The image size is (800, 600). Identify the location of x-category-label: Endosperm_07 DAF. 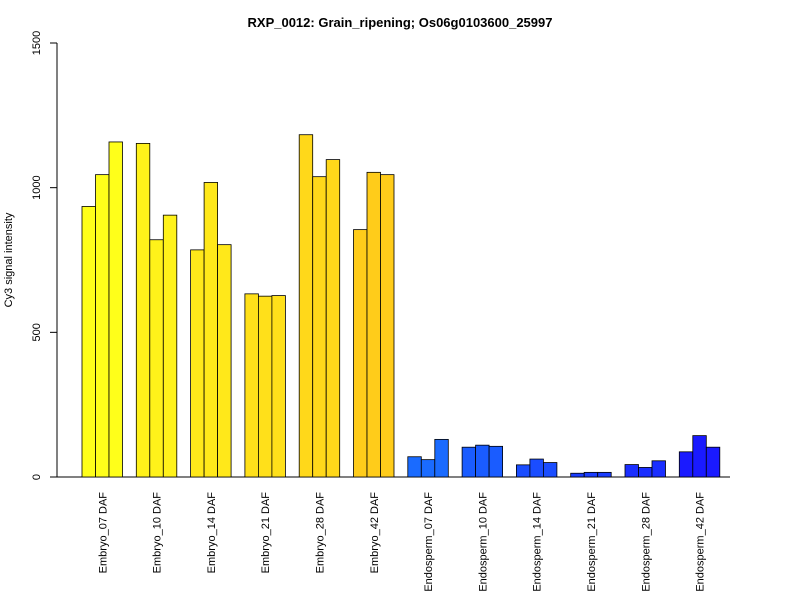
(429, 542).